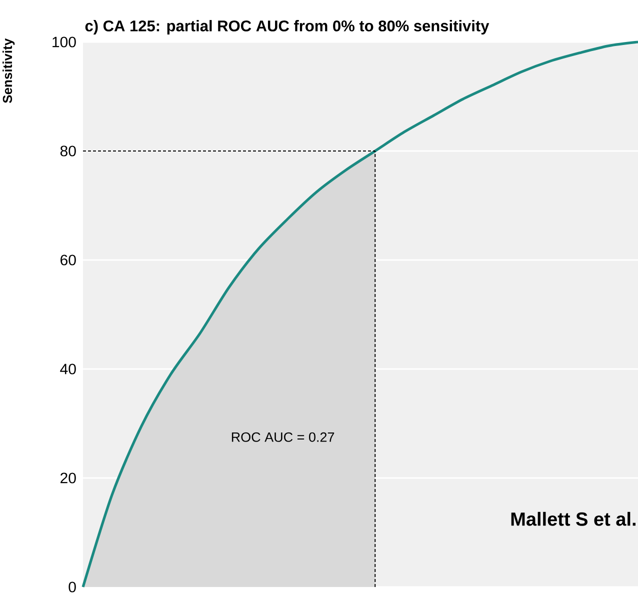  Describe the element at coordinates (68, 478) in the screenshot. I see `y-tick-label: 20` at that location.